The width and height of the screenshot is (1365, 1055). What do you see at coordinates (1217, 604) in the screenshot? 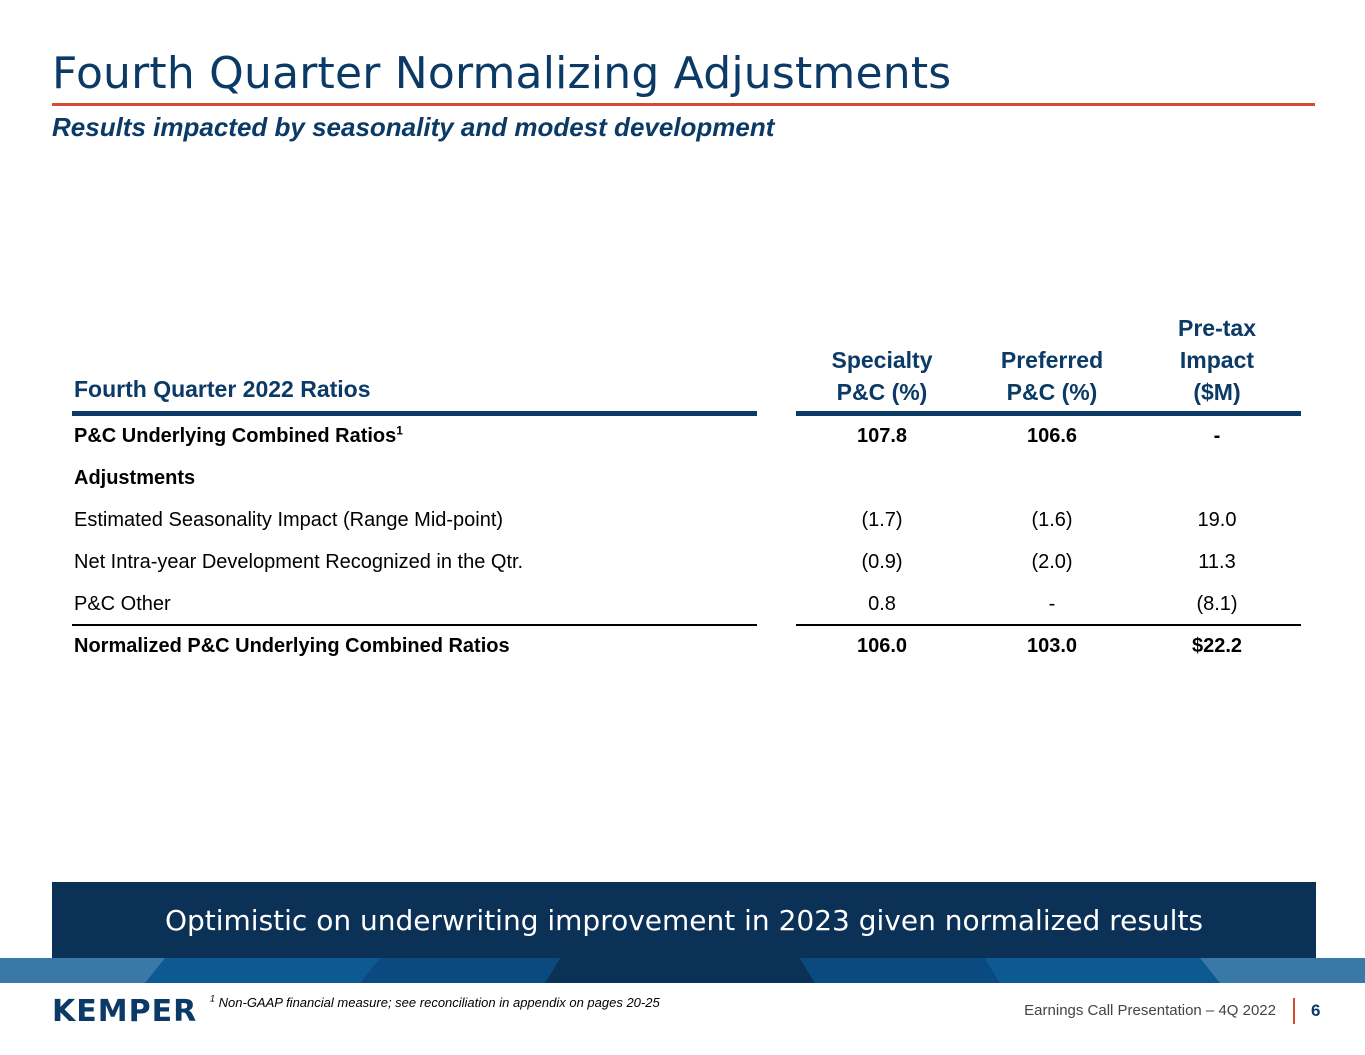
I see `cell-pretax: (8.1)` at bounding box center [1217, 604].